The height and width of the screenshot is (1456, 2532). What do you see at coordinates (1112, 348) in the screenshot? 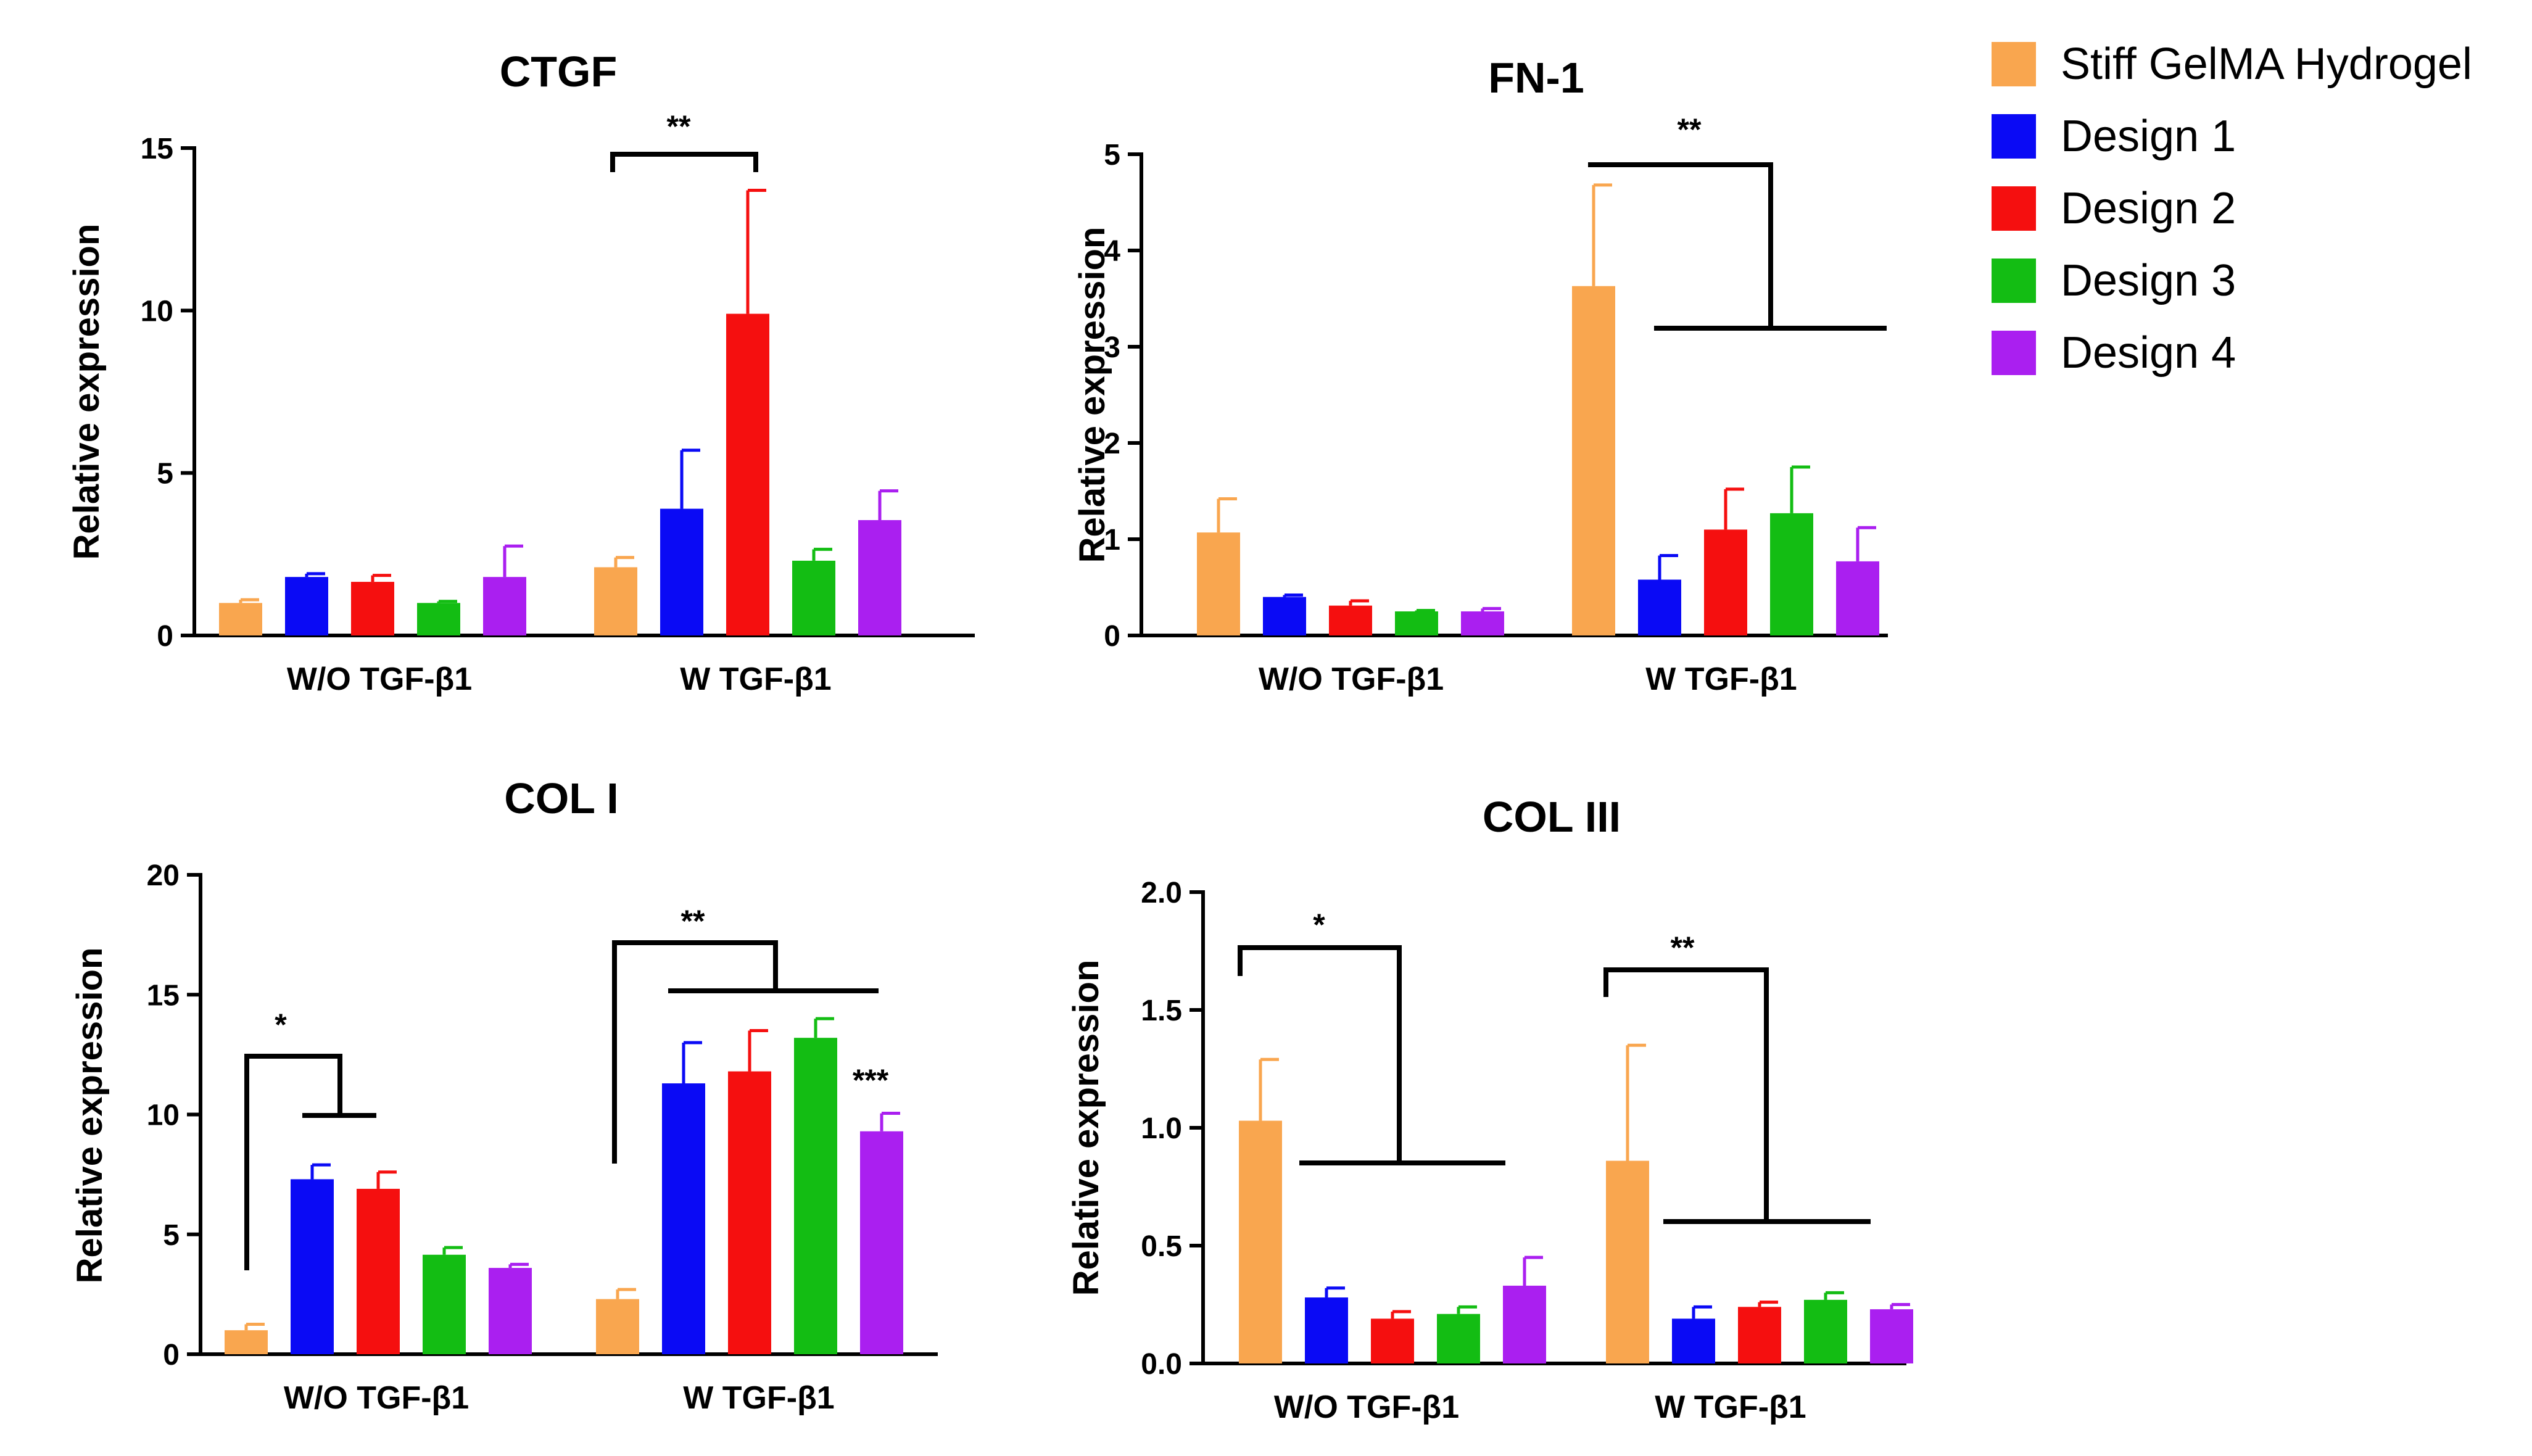
I see `y-tick-label: 3` at bounding box center [1112, 348].